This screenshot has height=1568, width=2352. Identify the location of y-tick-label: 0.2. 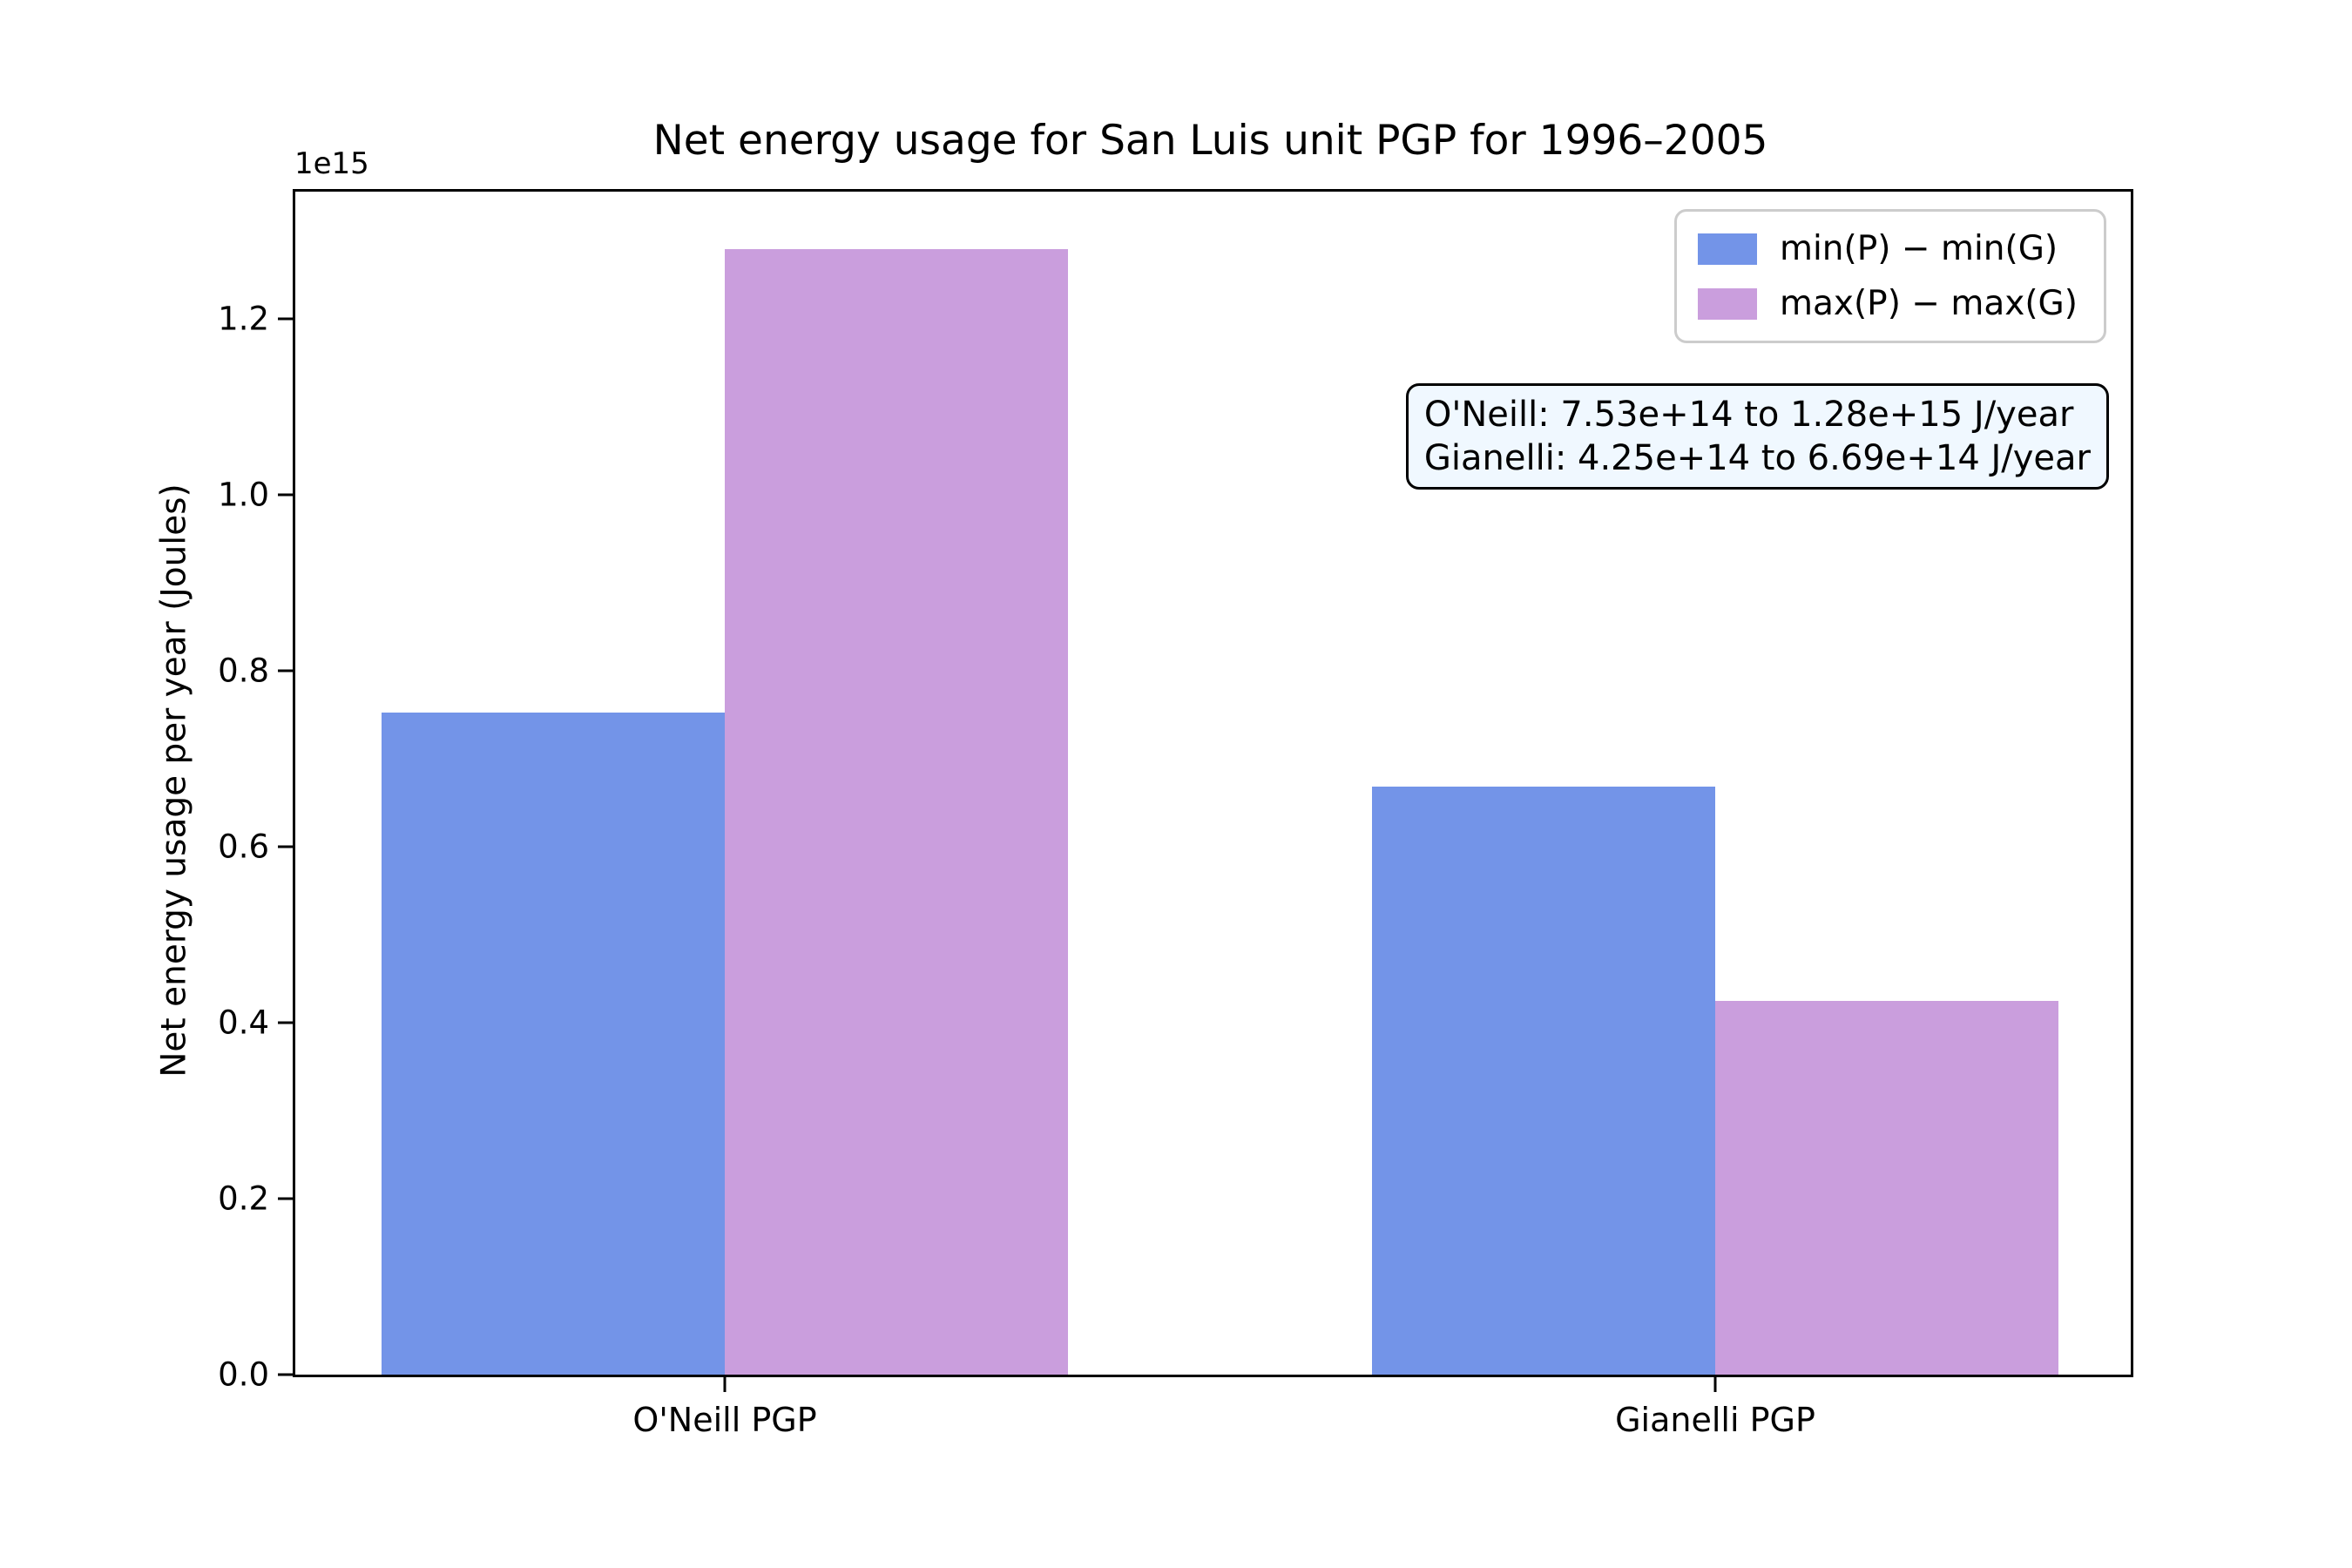
(243, 1198).